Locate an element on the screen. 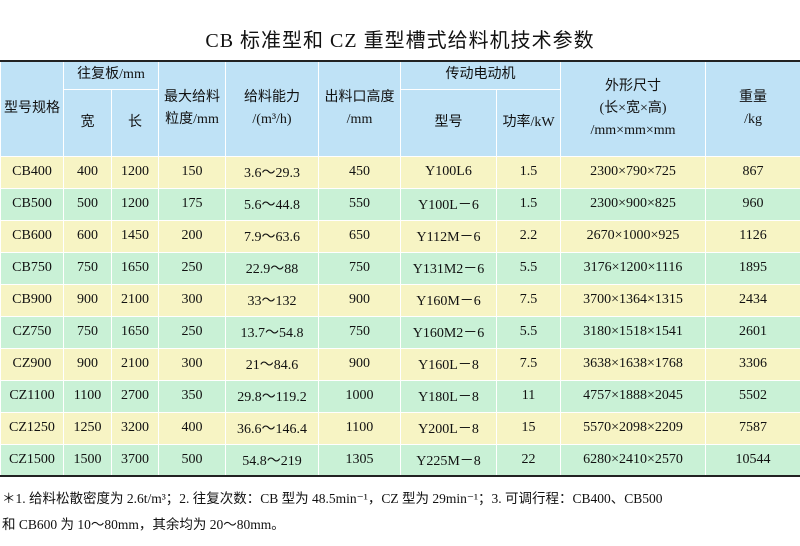  table-cell: 15 is located at coordinates (529, 428).